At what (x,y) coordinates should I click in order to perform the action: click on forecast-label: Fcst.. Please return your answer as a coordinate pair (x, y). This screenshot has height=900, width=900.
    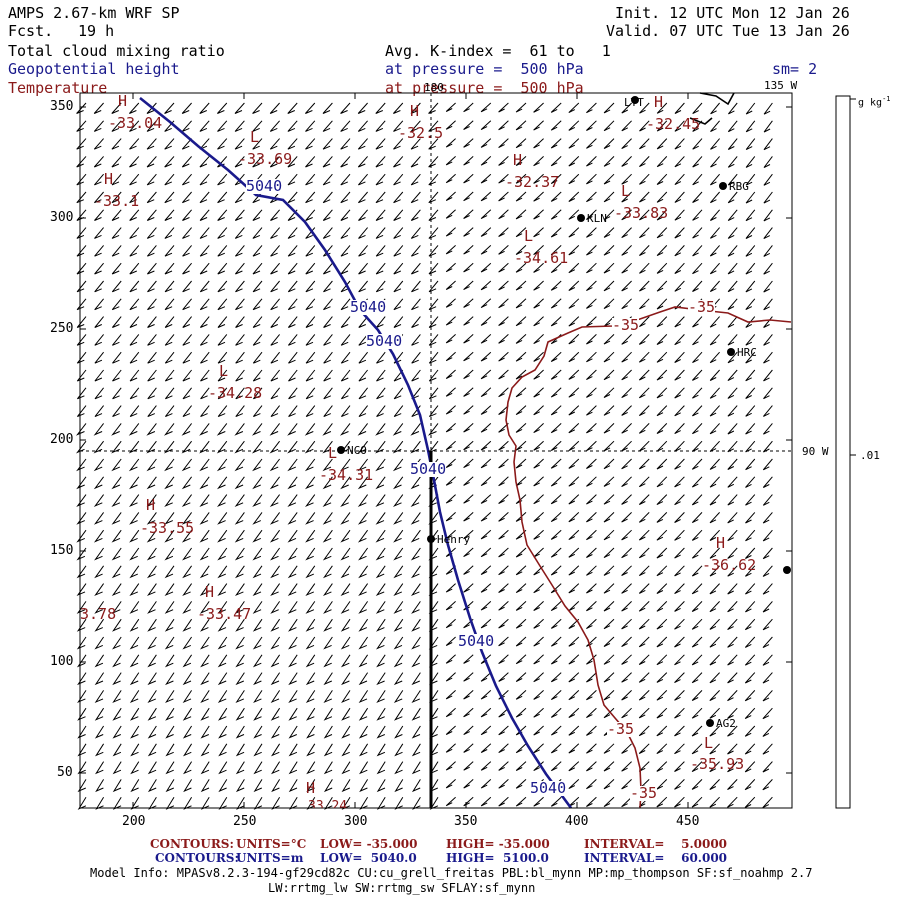
    Looking at the image, I should click on (31, 31).